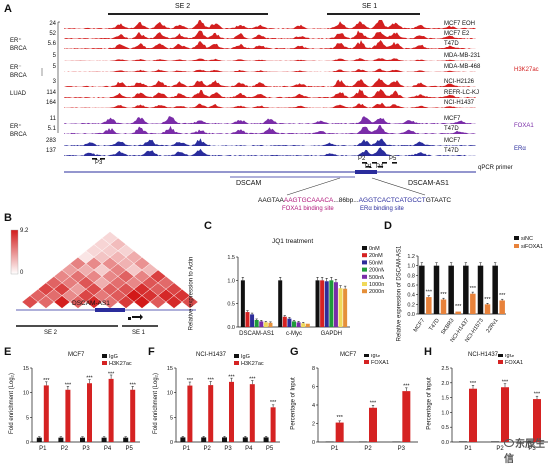 Image resolution: width=554 pixels, height=465 pixels. Describe the element at coordinates (139, 333) in the screenshot. I see `b-se1-label: SE 1` at that location.